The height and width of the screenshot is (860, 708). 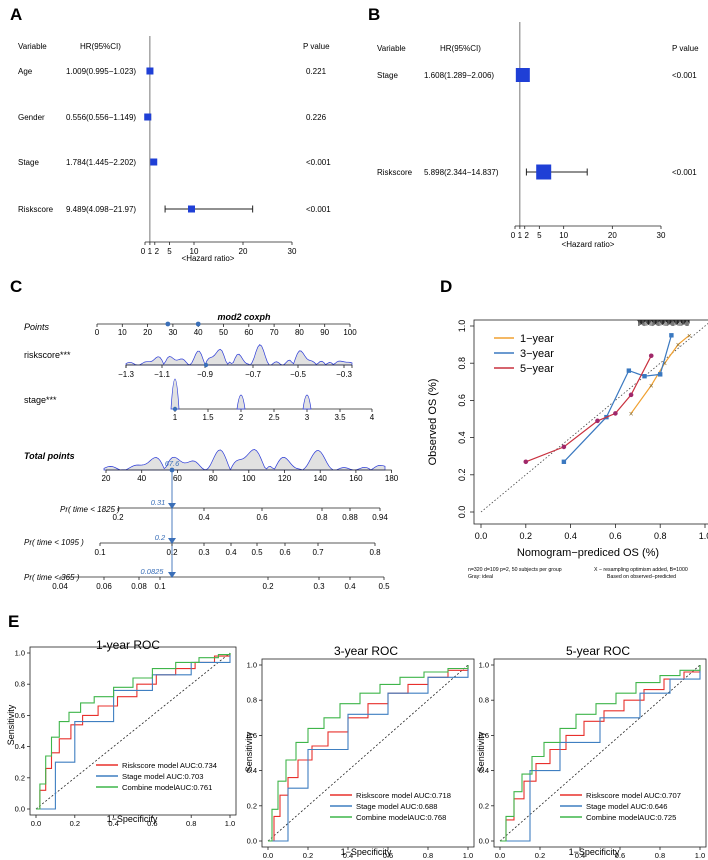 I want to click on c-pr-label: Pr( time < 1095 ), so click(x=54, y=542).